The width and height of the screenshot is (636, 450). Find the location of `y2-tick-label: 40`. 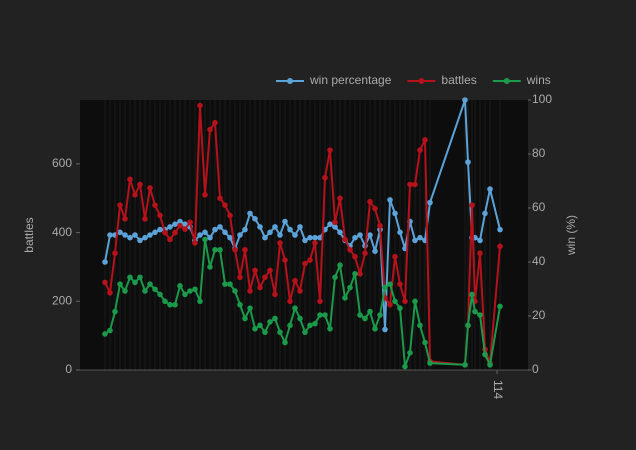

y2-tick-label: 40 is located at coordinates (539, 261).